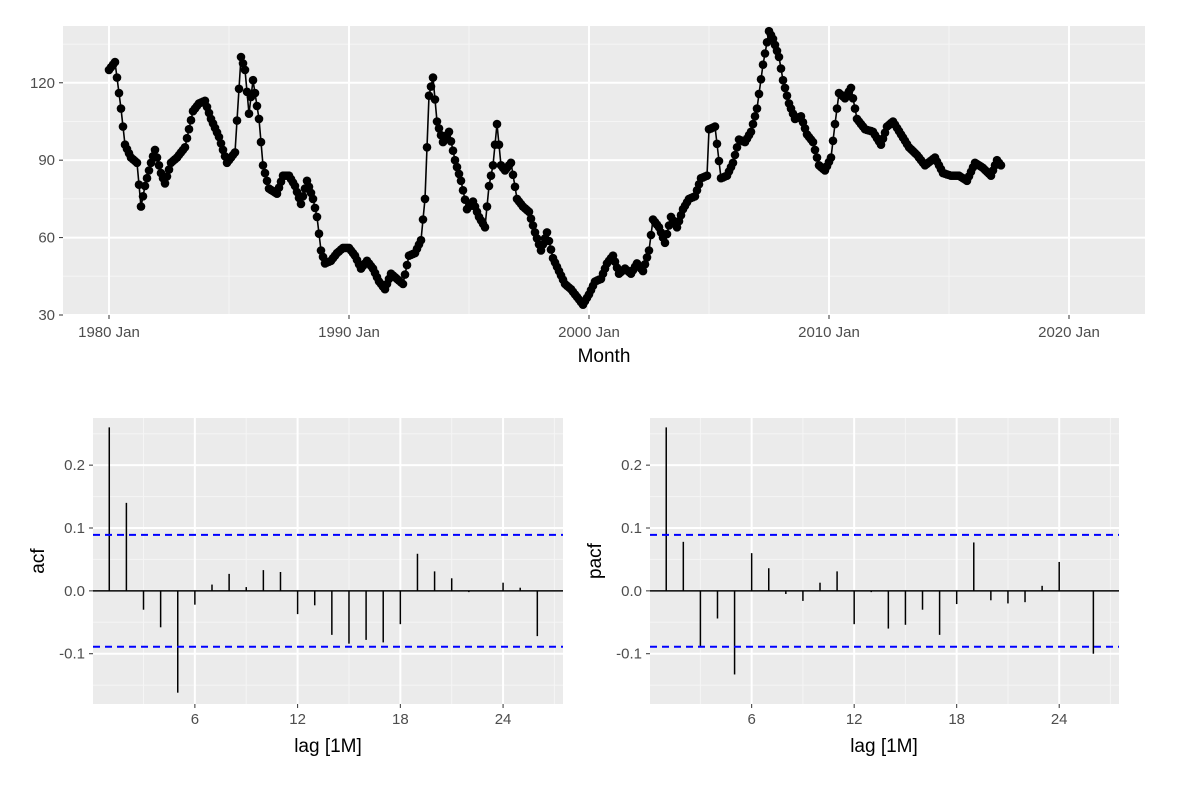 The image size is (1196, 808). Describe the element at coordinates (38, 561) in the screenshot. I see `acf-y-axis-title: acf` at that location.